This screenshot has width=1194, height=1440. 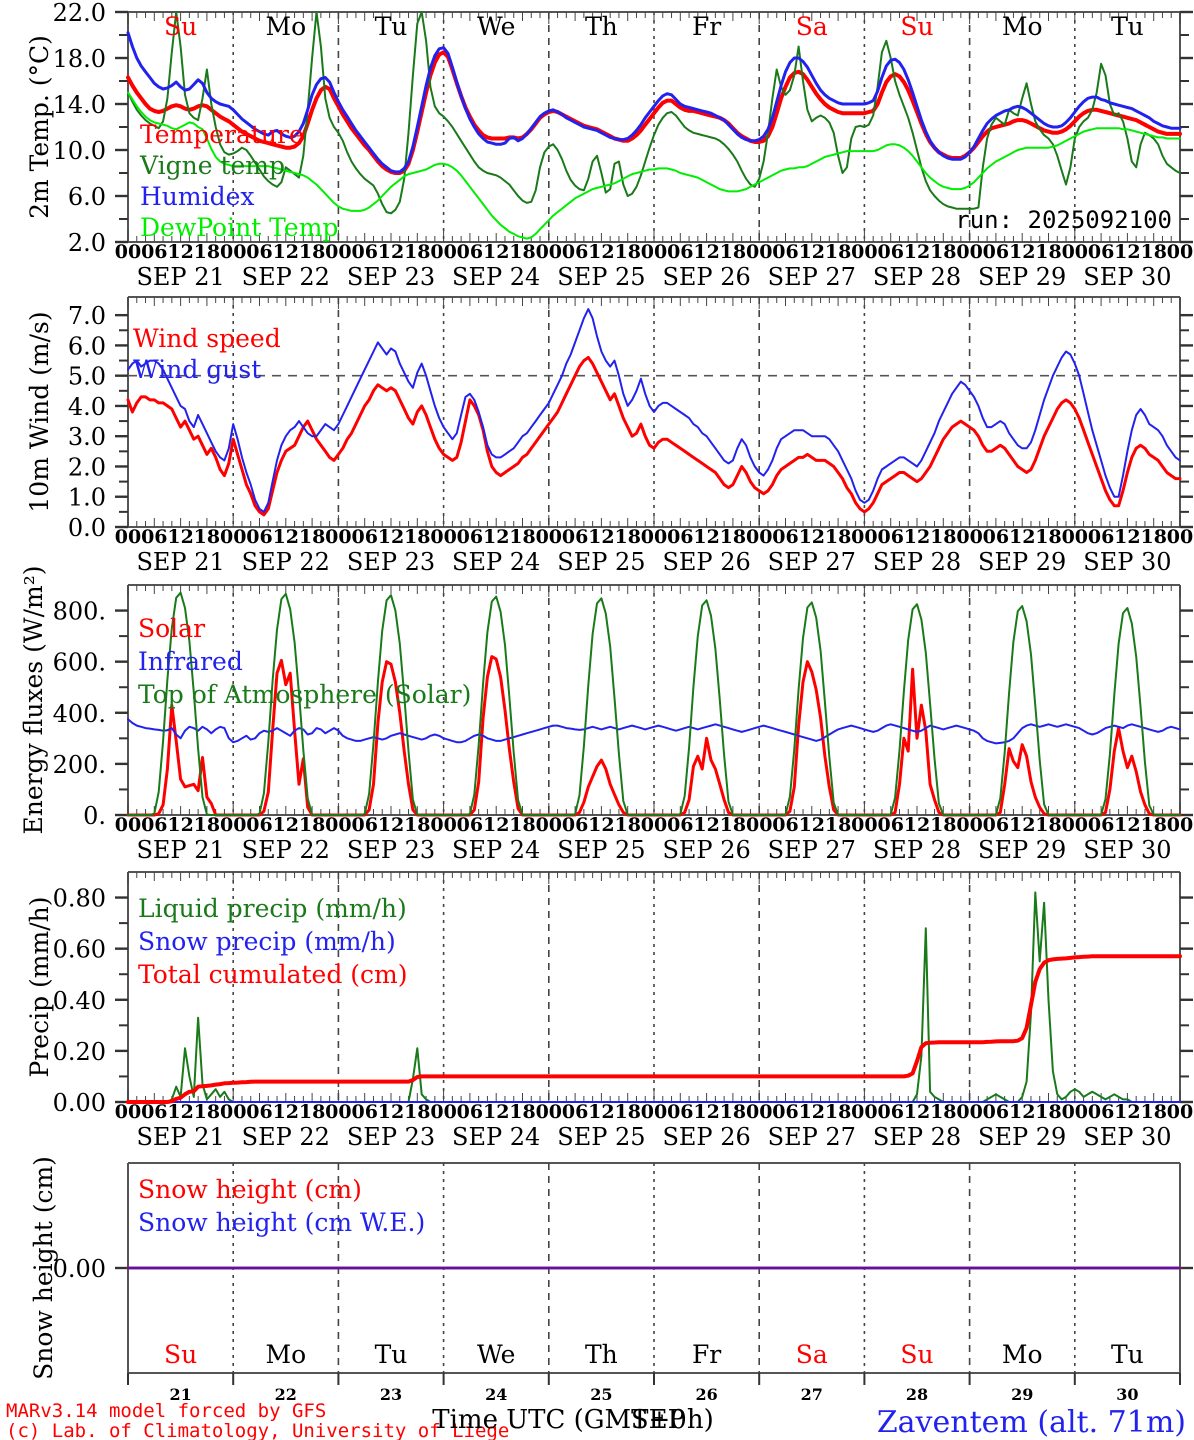 I want to click on dow-label-bottom-9: Tu, so click(x=1127, y=1354).